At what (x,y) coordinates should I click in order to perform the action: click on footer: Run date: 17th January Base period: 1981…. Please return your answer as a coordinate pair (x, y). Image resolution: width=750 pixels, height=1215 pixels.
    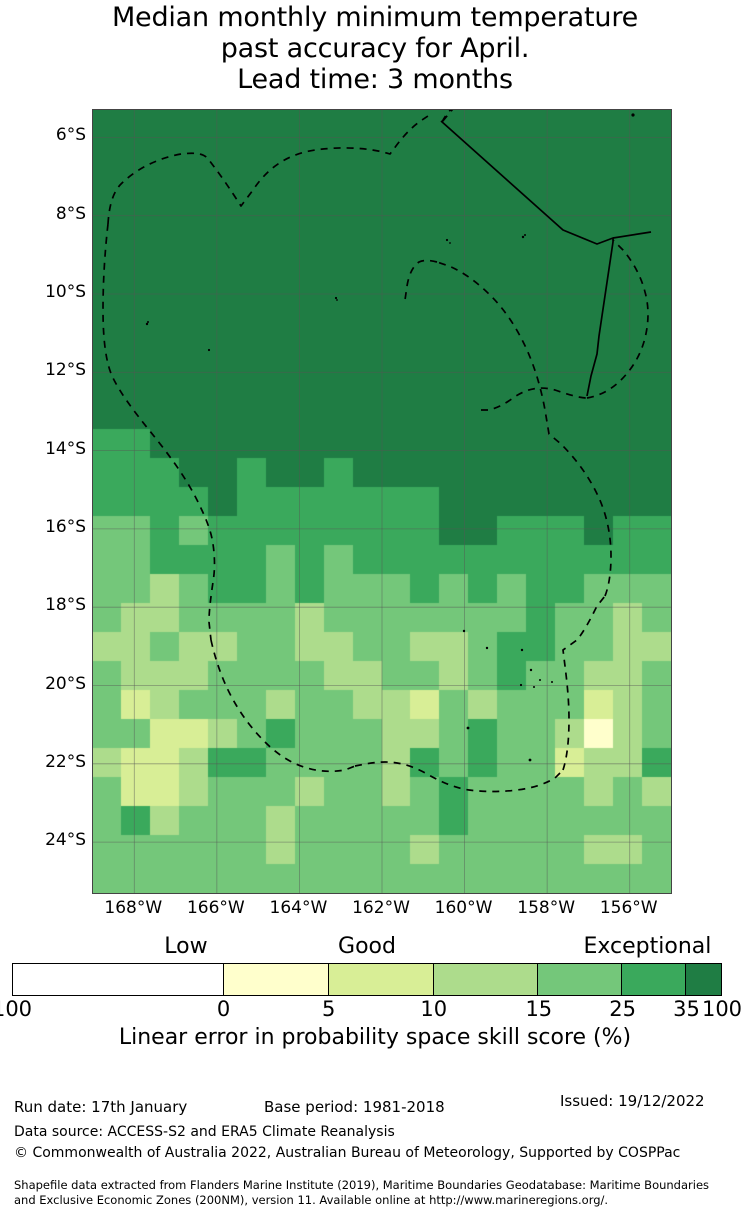
    Looking at the image, I should click on (375, 1152).